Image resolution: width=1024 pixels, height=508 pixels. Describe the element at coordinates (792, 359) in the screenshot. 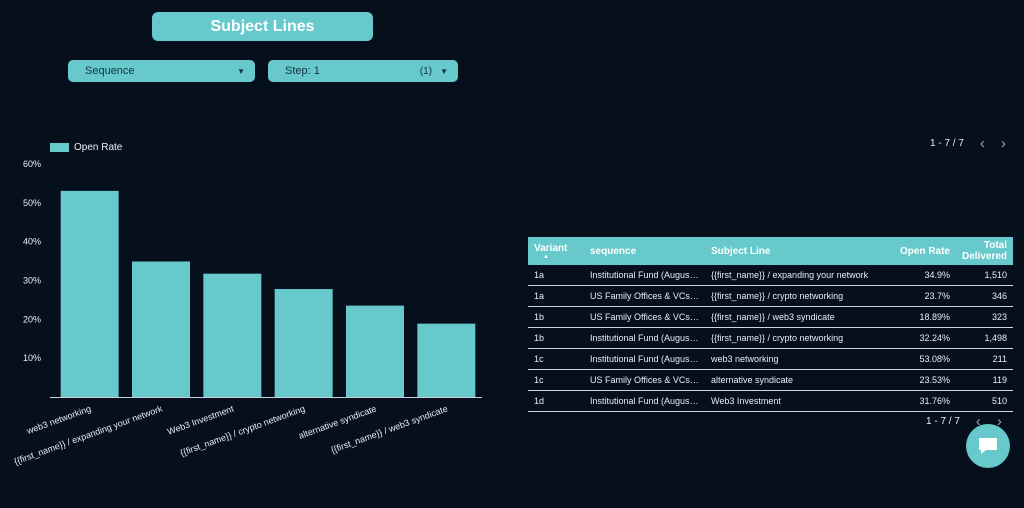

I see `cell-subject-line: web3 networking` at that location.